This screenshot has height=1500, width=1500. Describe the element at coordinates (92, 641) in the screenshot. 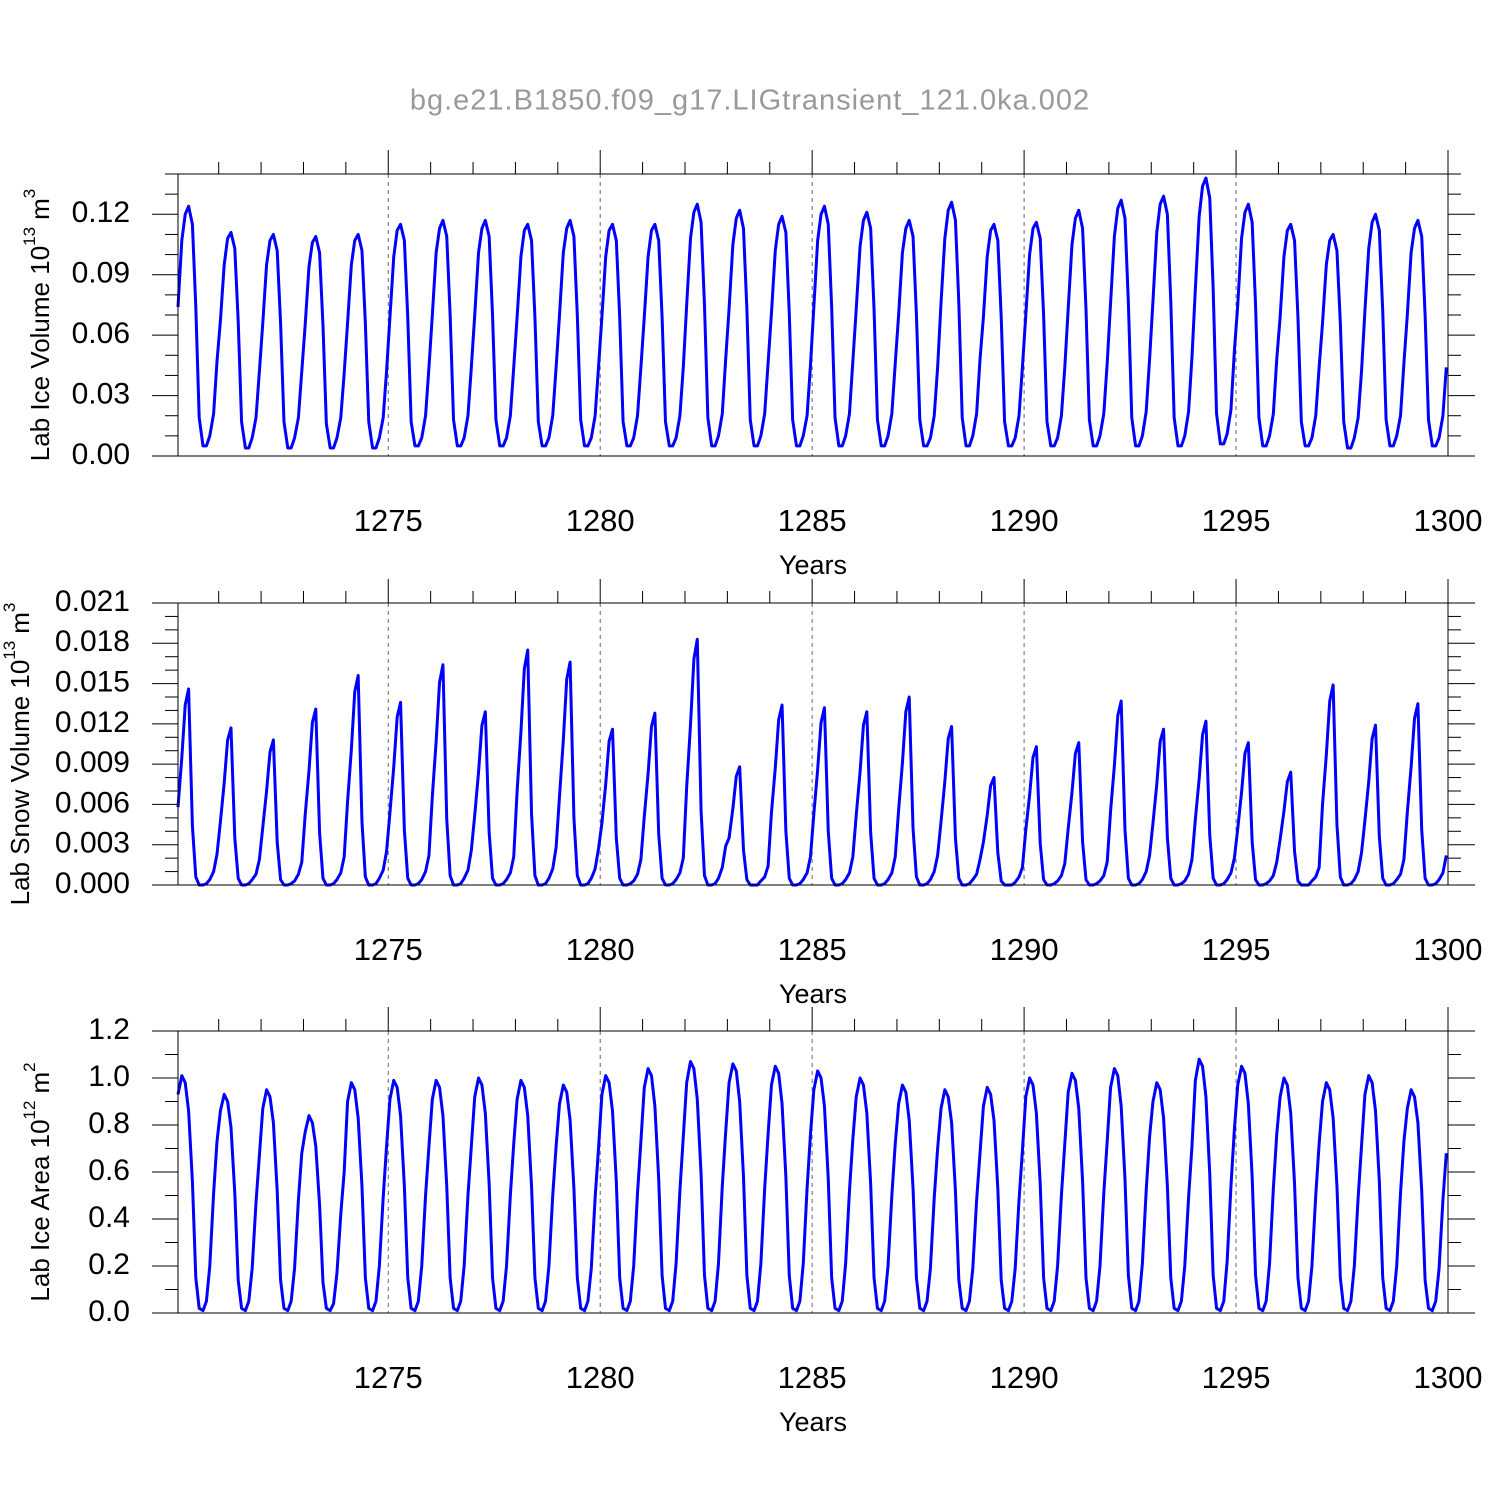

I see `y-tick-label: 0.018` at that location.